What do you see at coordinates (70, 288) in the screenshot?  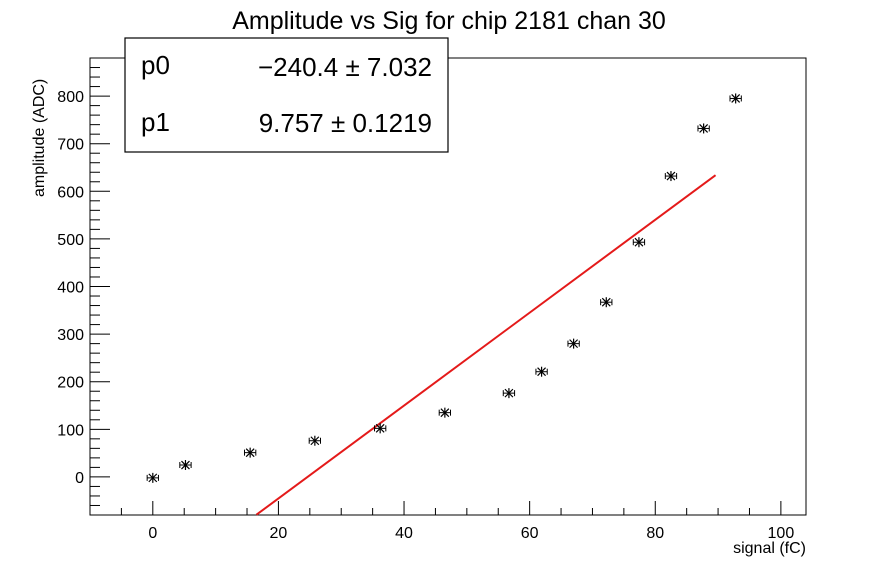 I see `y-tick-label: 400` at bounding box center [70, 288].